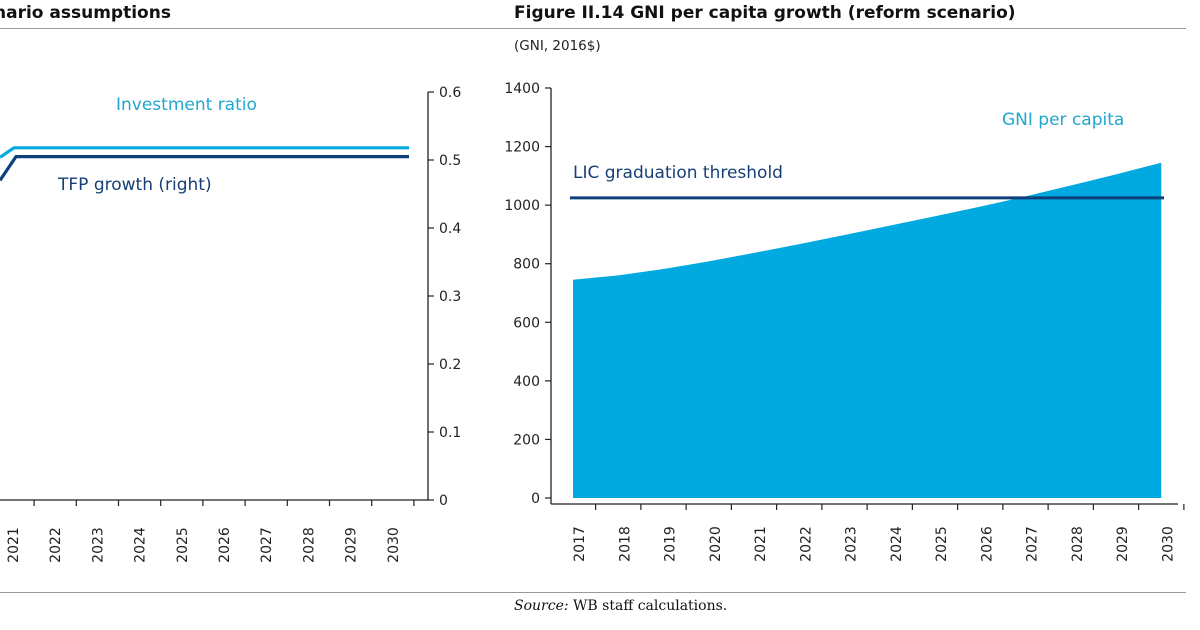 Image resolution: width=1200 pixels, height=630 pixels. I want to click on right-x-tick-label: 2019, so click(671, 544).